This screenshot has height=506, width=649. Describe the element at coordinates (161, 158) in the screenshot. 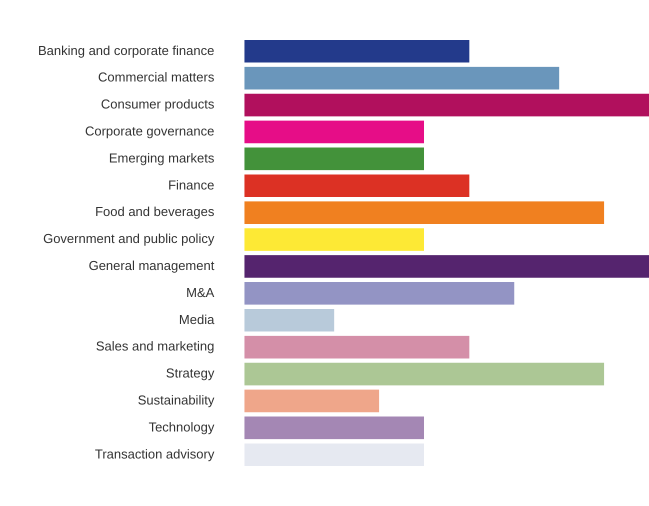

I see `y-tick-label: Emerging markets` at that location.